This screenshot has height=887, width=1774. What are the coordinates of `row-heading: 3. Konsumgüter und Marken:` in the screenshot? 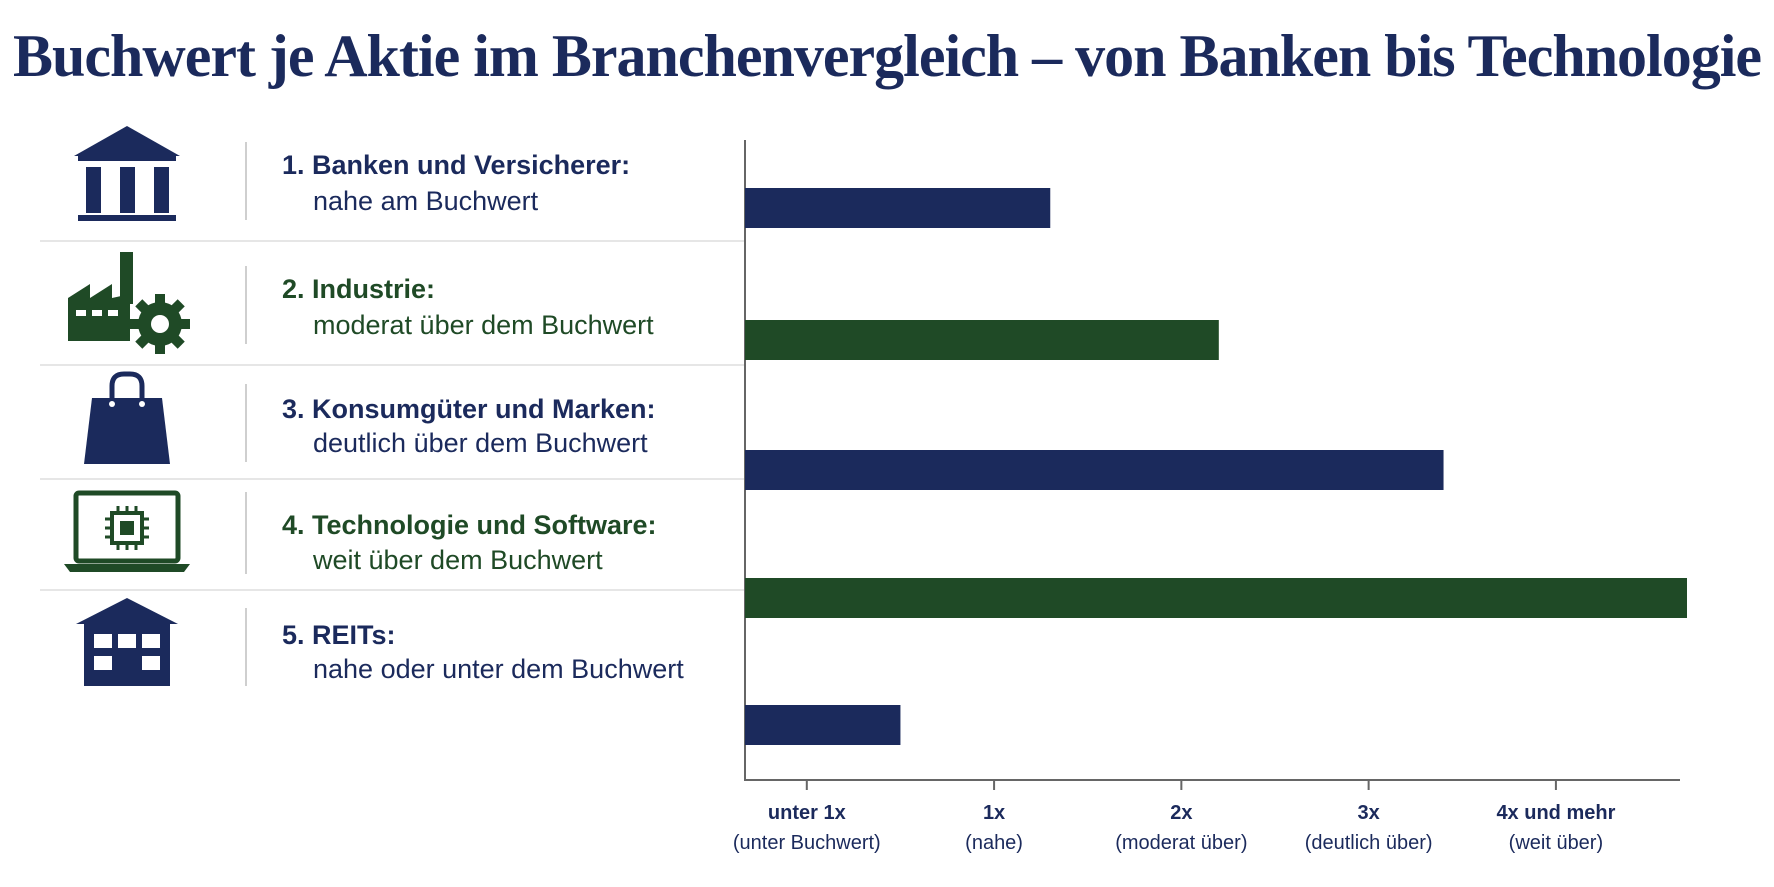 It's located at (469, 409).